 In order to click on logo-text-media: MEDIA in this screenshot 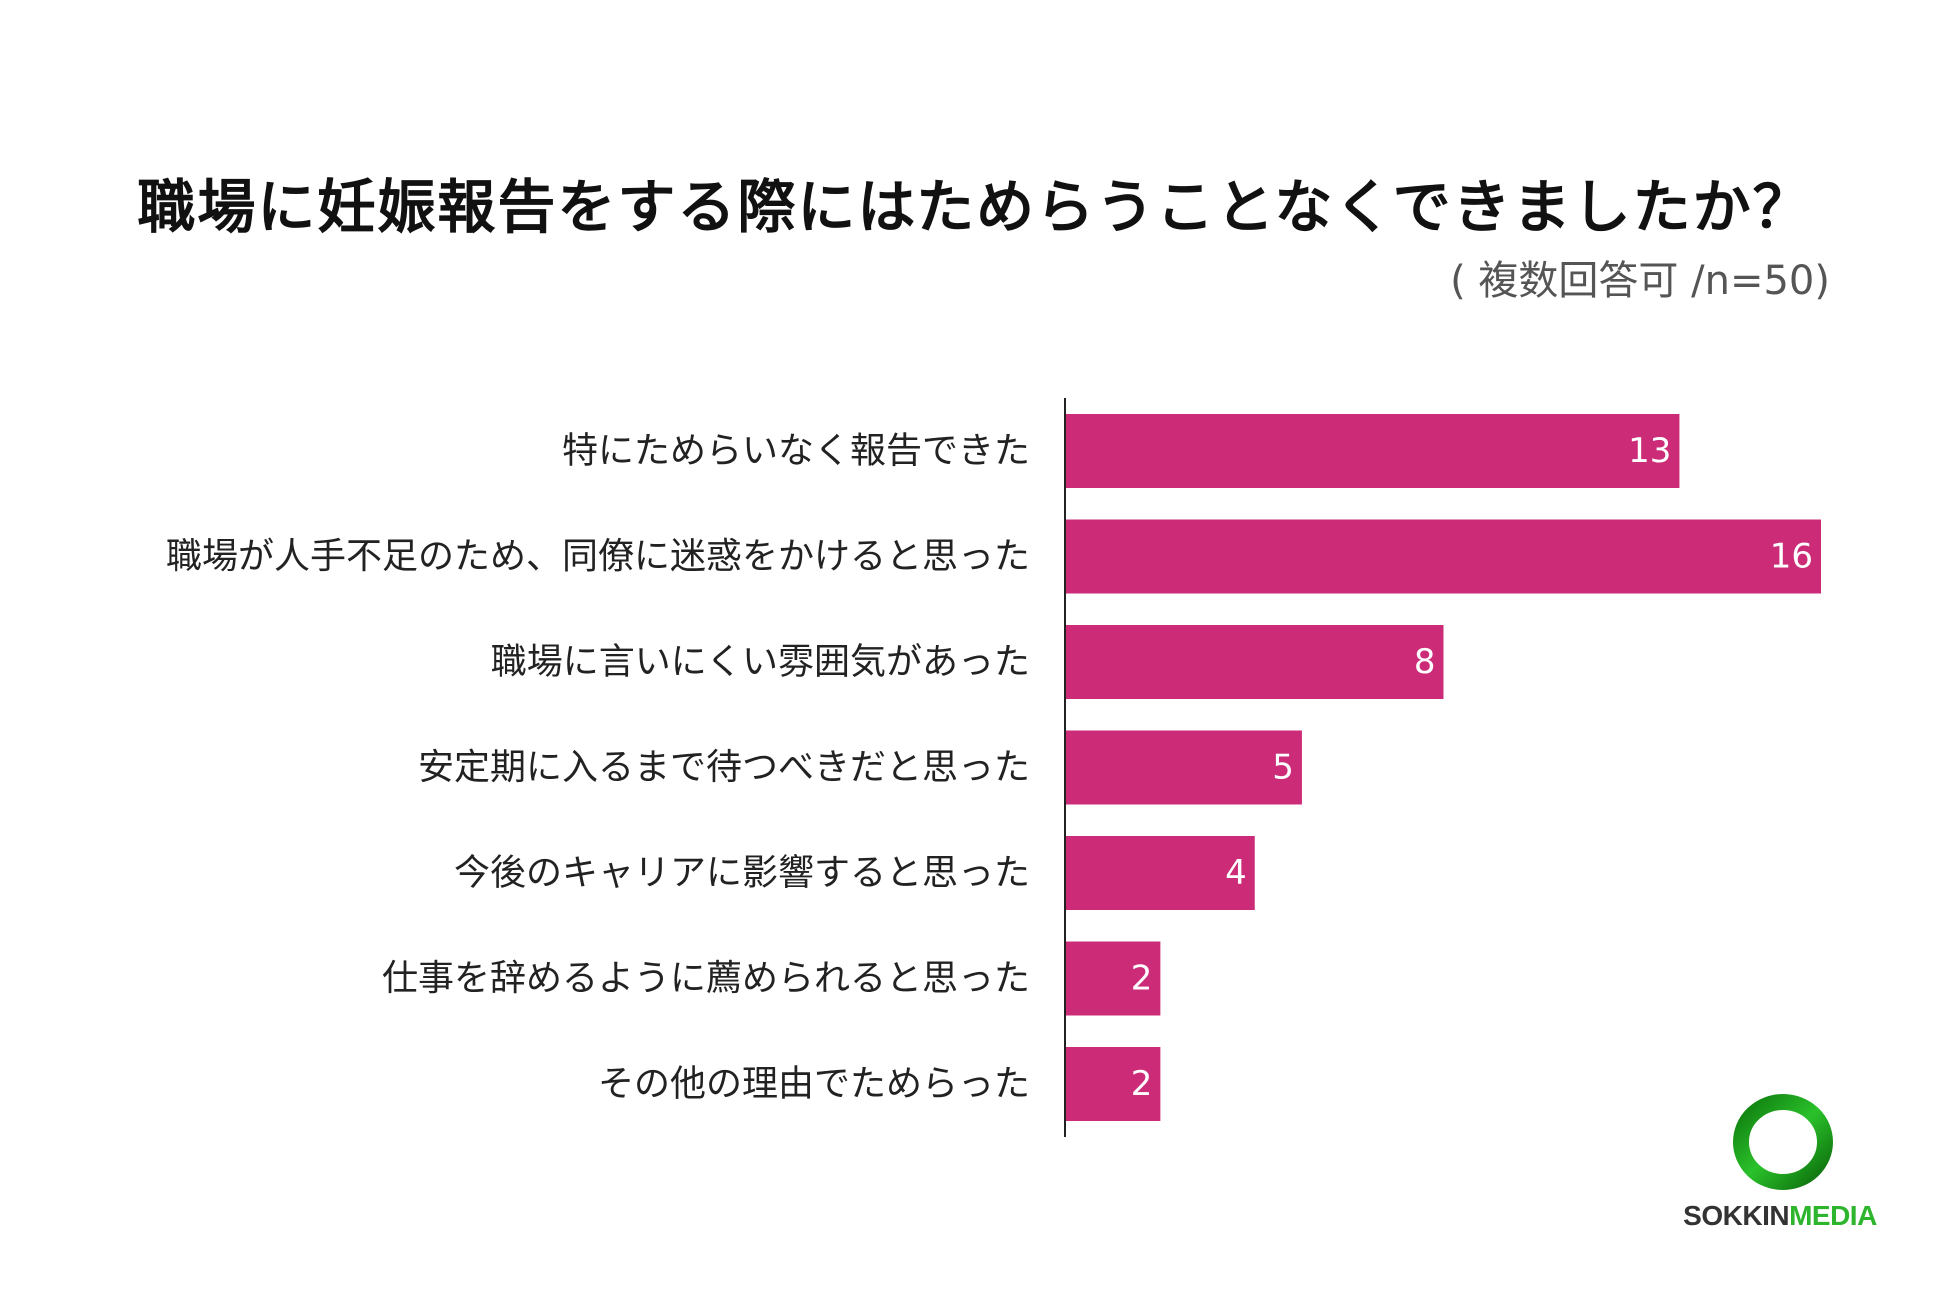, I will do `click(1833, 1215)`.